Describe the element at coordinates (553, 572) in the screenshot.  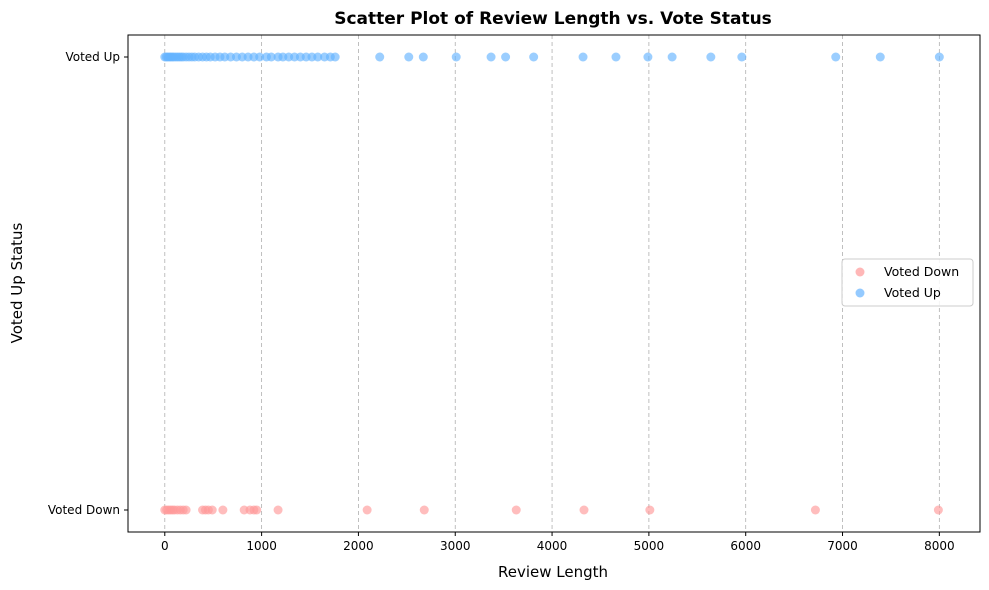
I see `x-axis-label: Review Length` at that location.